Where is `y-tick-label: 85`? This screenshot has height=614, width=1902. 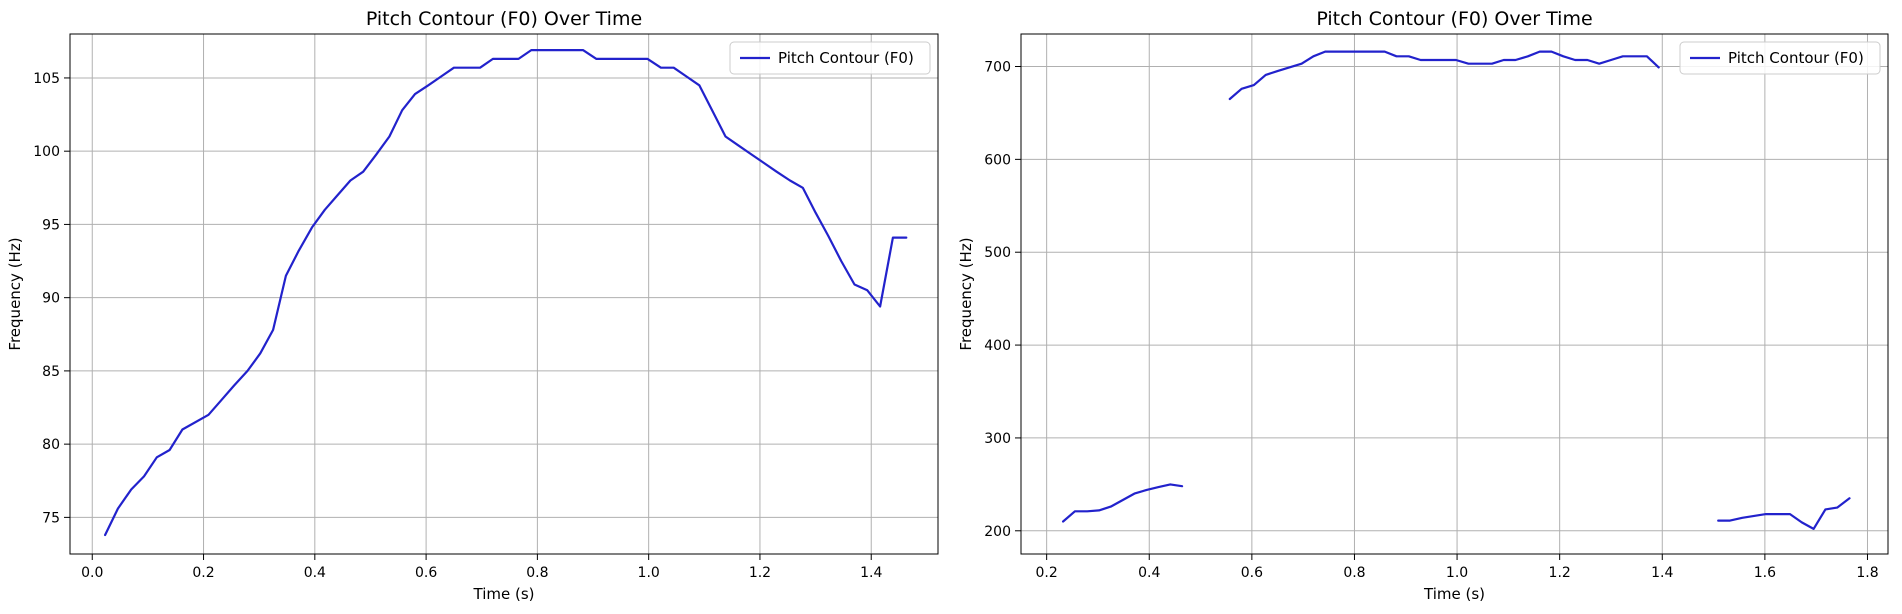 y-tick-label: 85 is located at coordinates (51, 372).